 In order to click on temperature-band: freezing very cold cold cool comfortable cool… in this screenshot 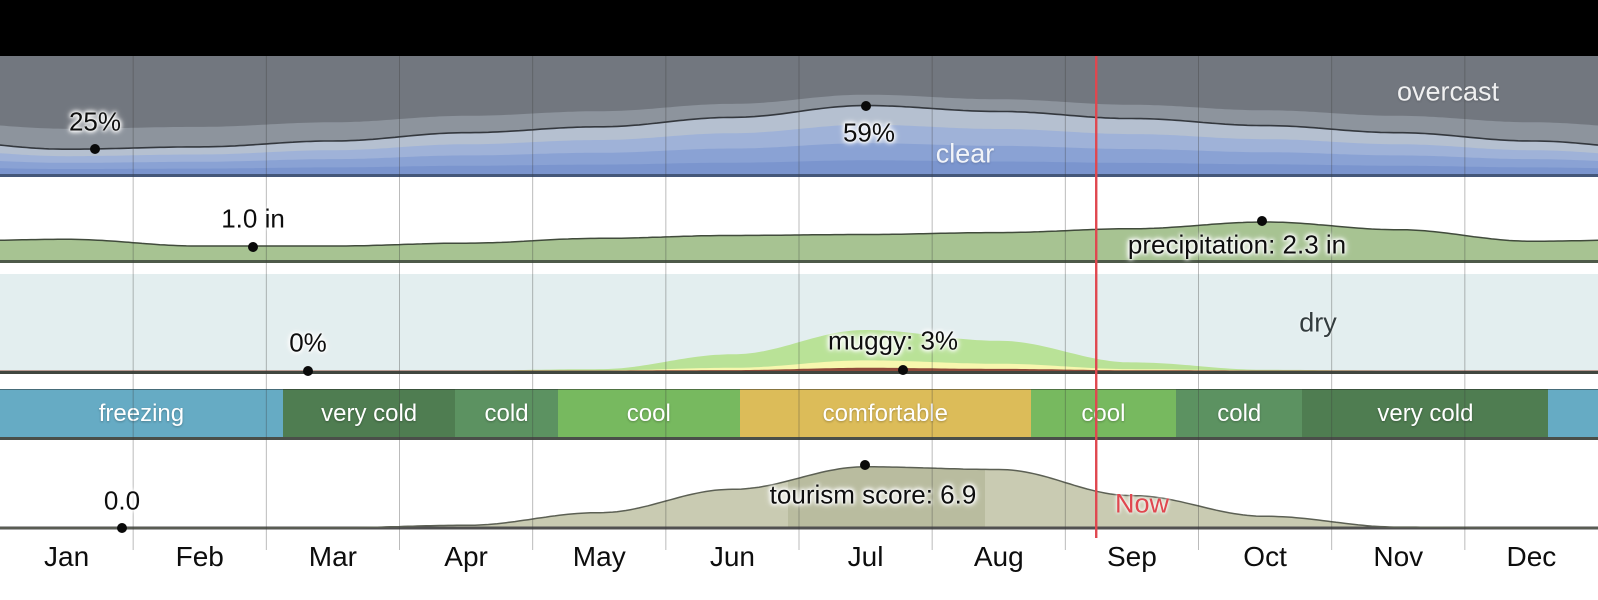, I will do `click(799, 414)`.